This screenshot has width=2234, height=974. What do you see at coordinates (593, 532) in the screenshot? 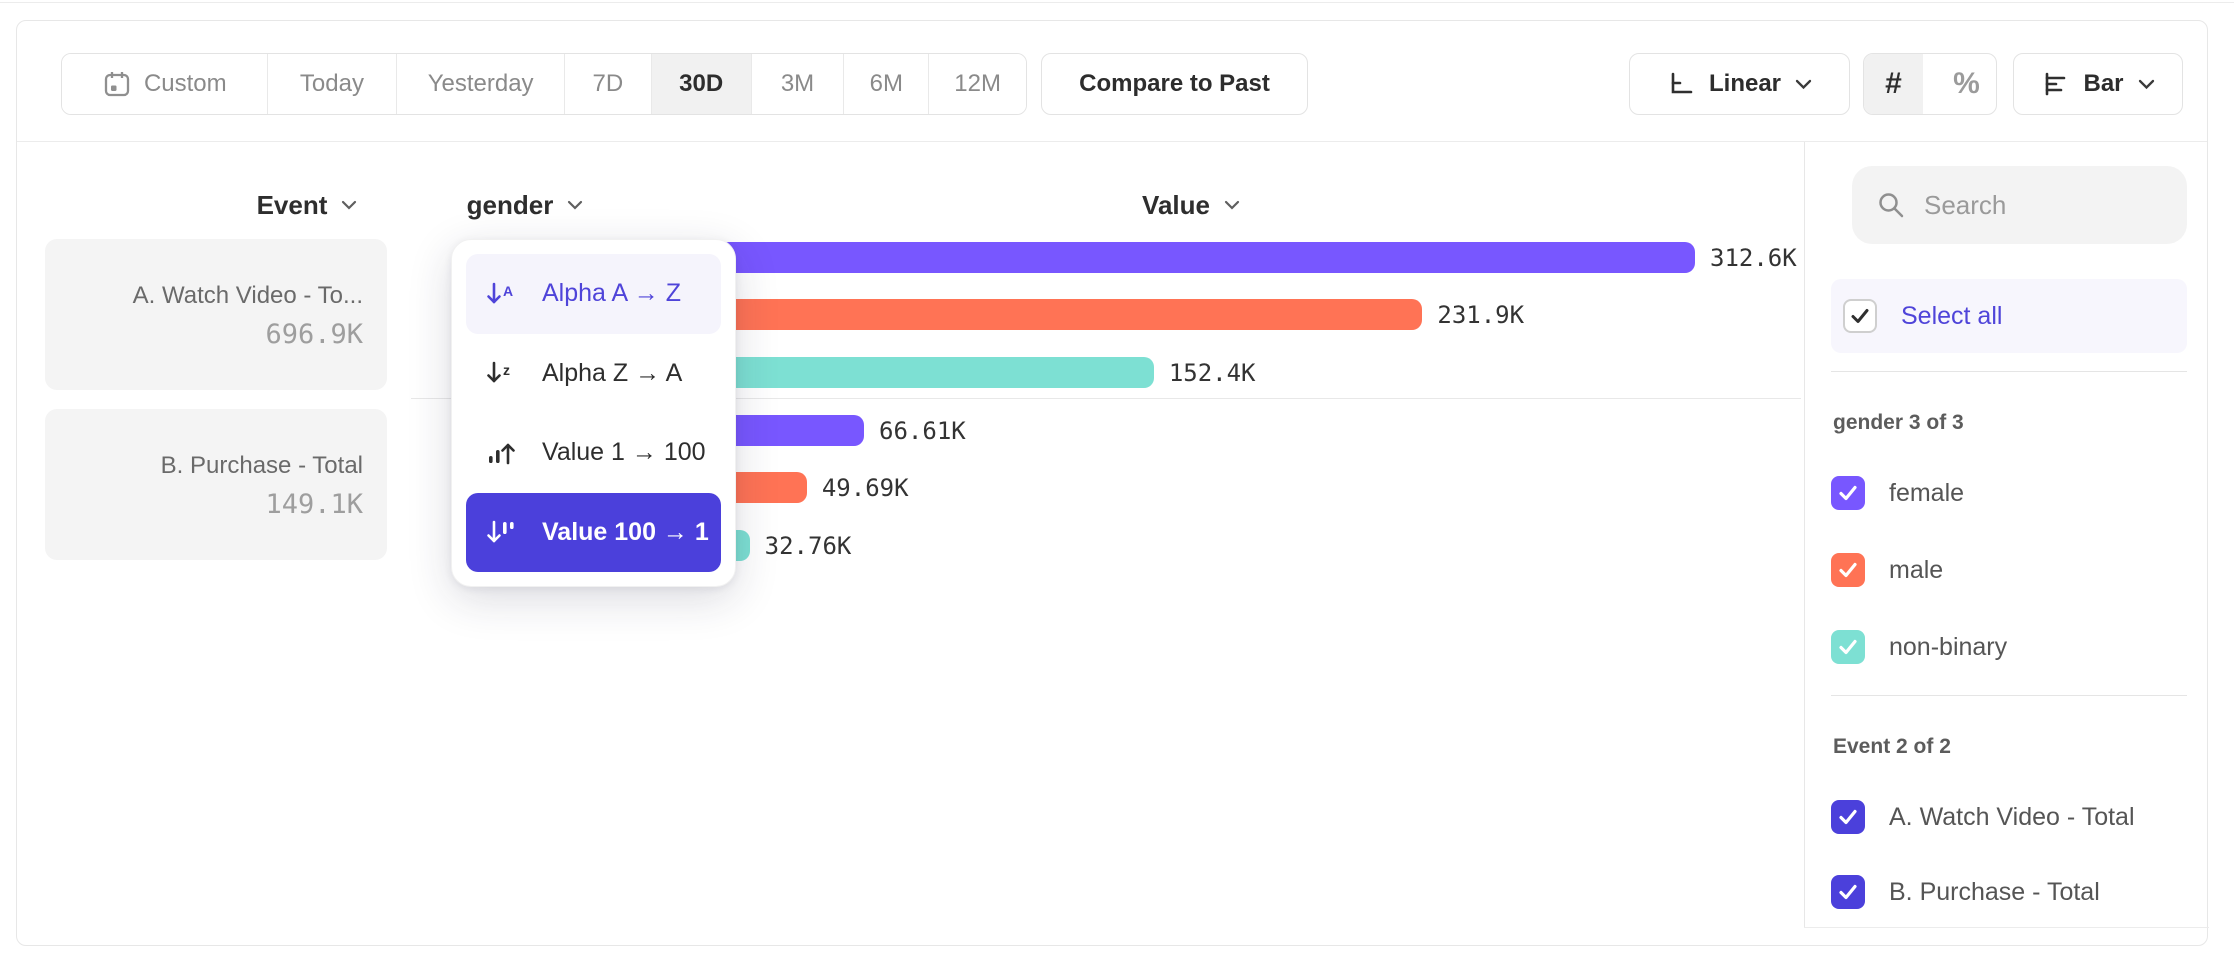
I see `sort-option-value-desc: Value 100 → 1` at bounding box center [593, 532].